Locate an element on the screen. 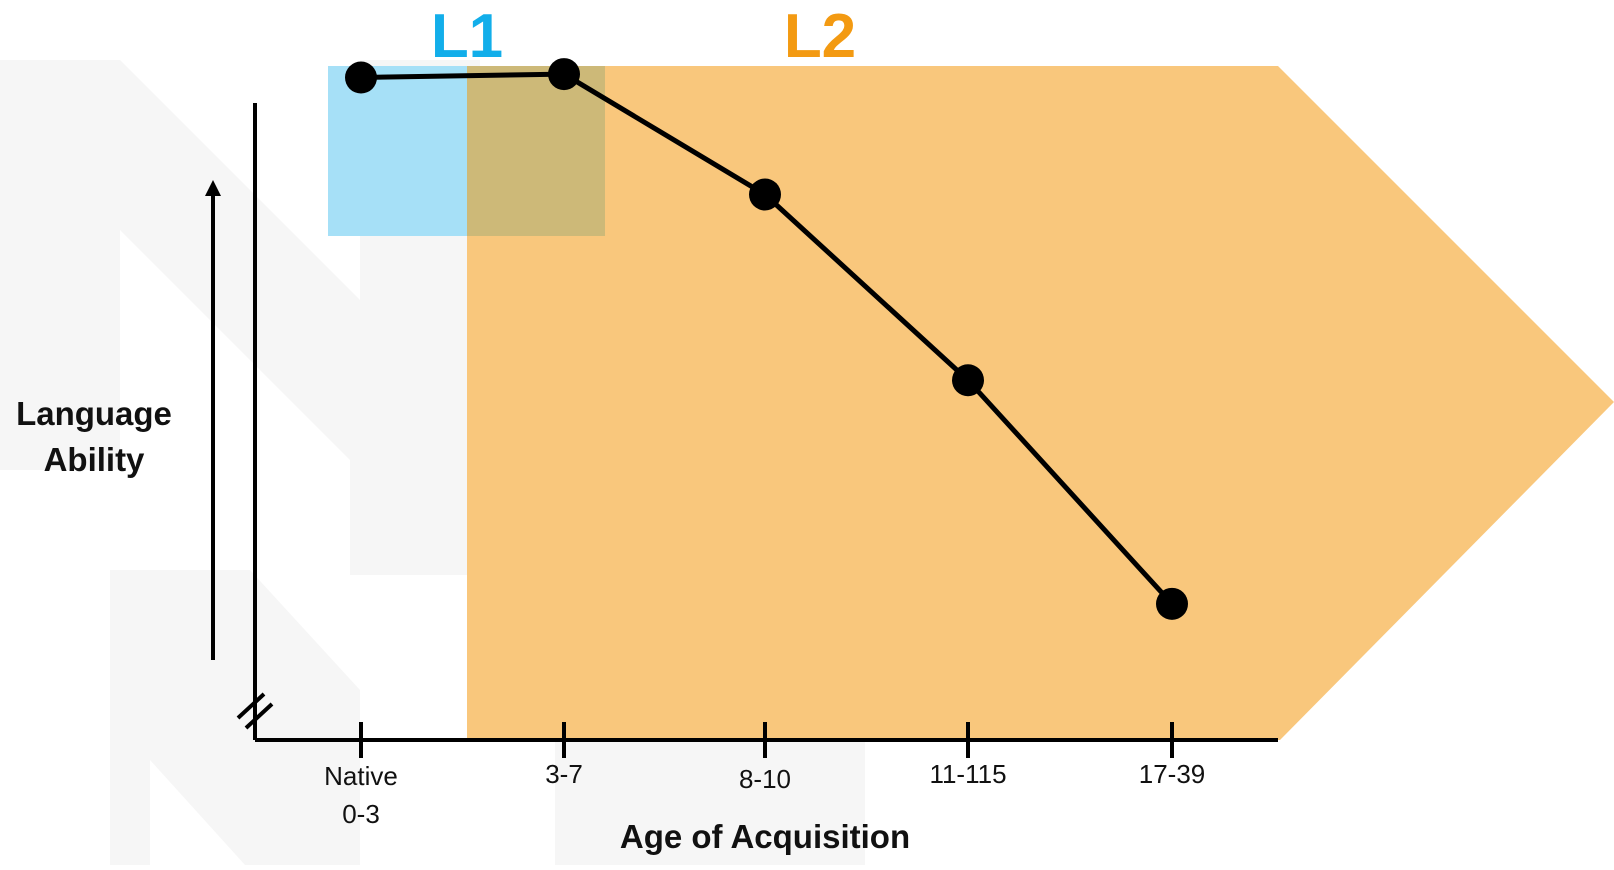 The height and width of the screenshot is (870, 1614). watermark-shape-k is located at coordinates (235, 717).